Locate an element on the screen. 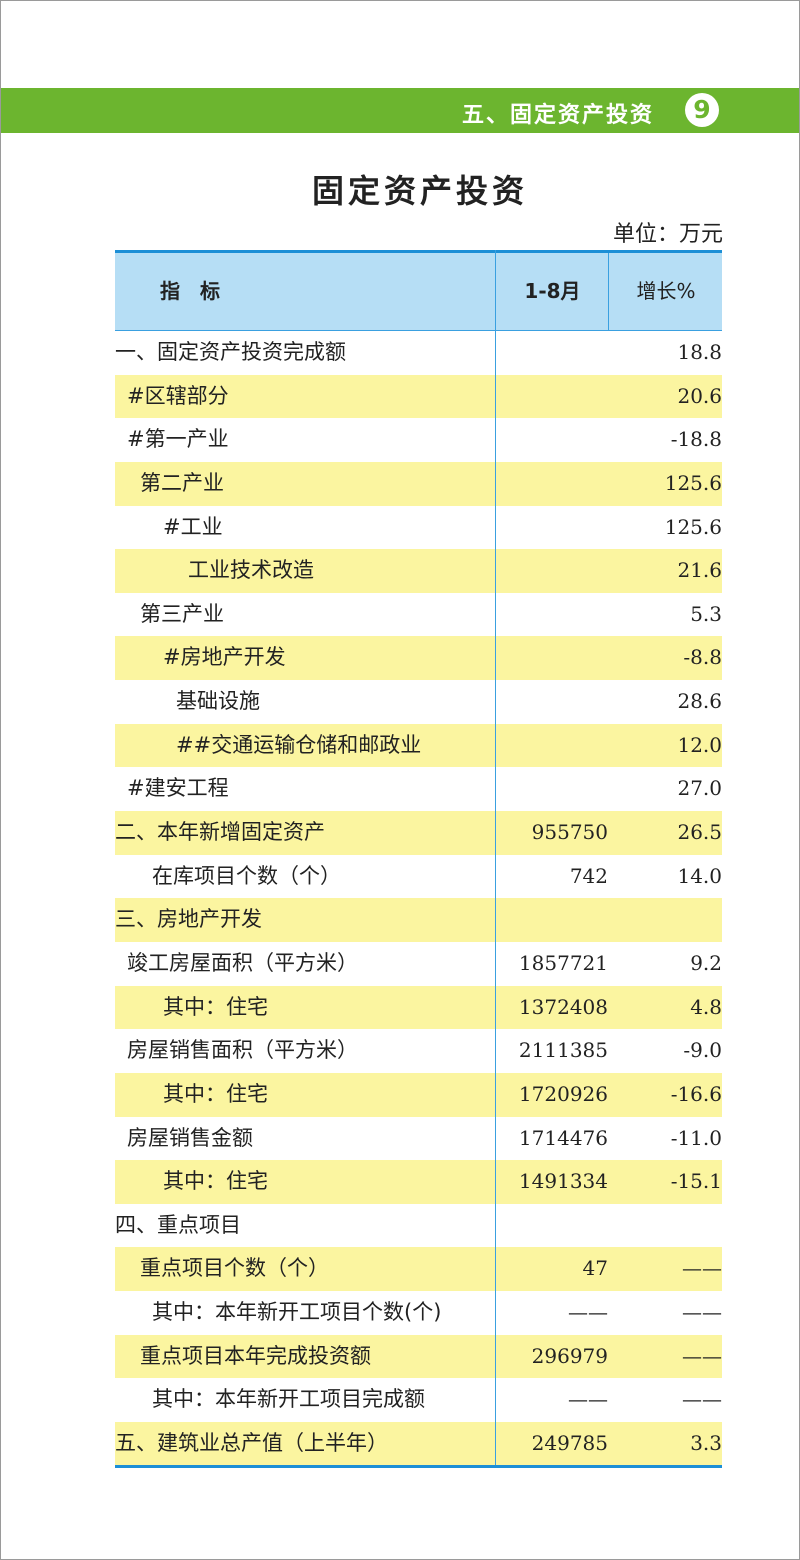  row-label: #房地产开发 is located at coordinates (224, 657).